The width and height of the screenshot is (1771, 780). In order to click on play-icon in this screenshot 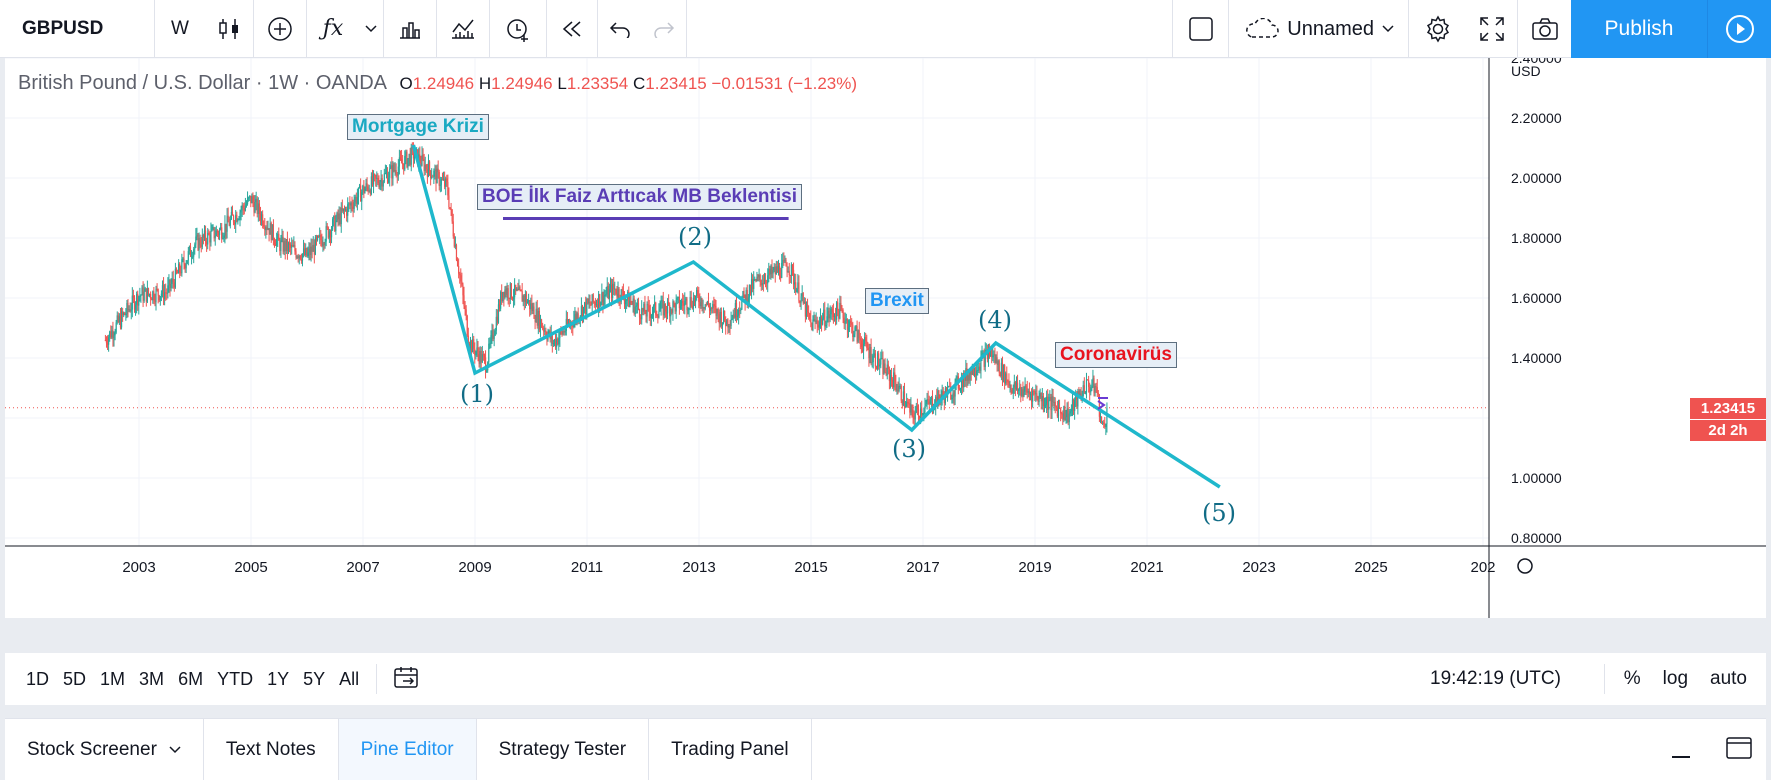, I will do `click(1739, 29)`.